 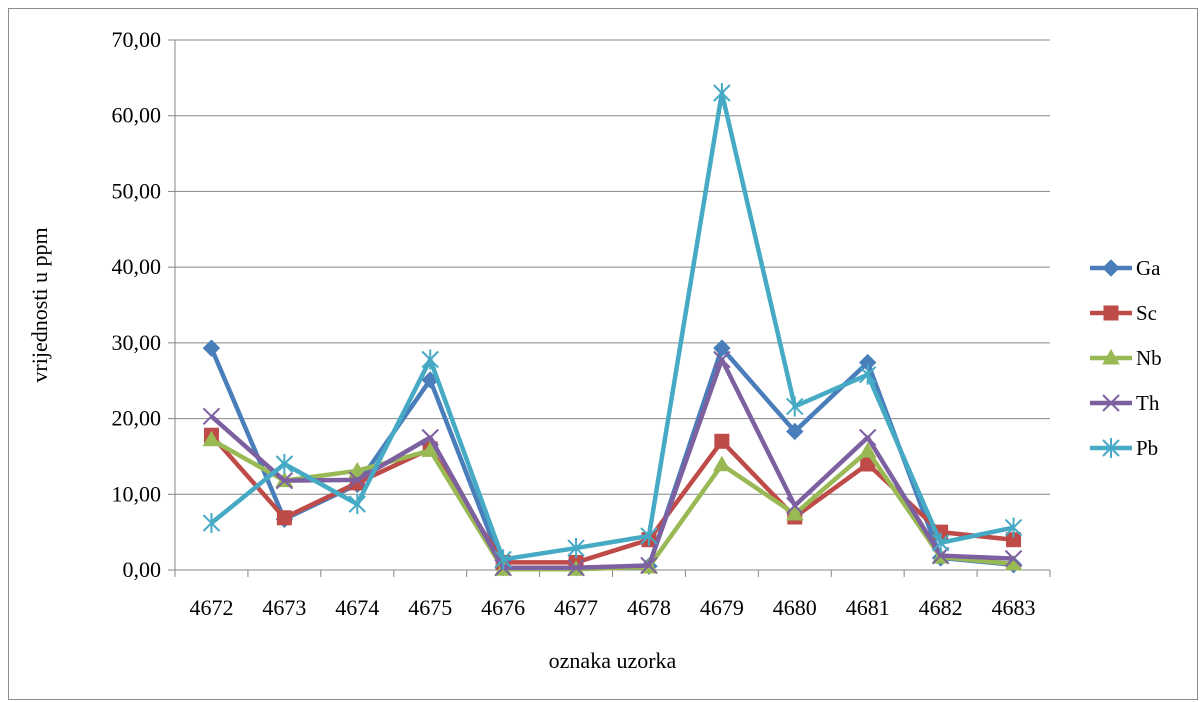 I want to click on x-tick-label: 4679, so click(x=722, y=607).